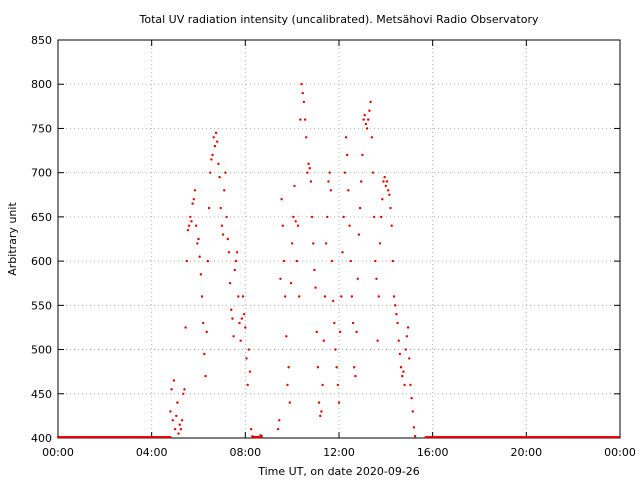 Image resolution: width=640 pixels, height=480 pixels. What do you see at coordinates (41, 40) in the screenshot?
I see `y-tick-label: 850` at bounding box center [41, 40].